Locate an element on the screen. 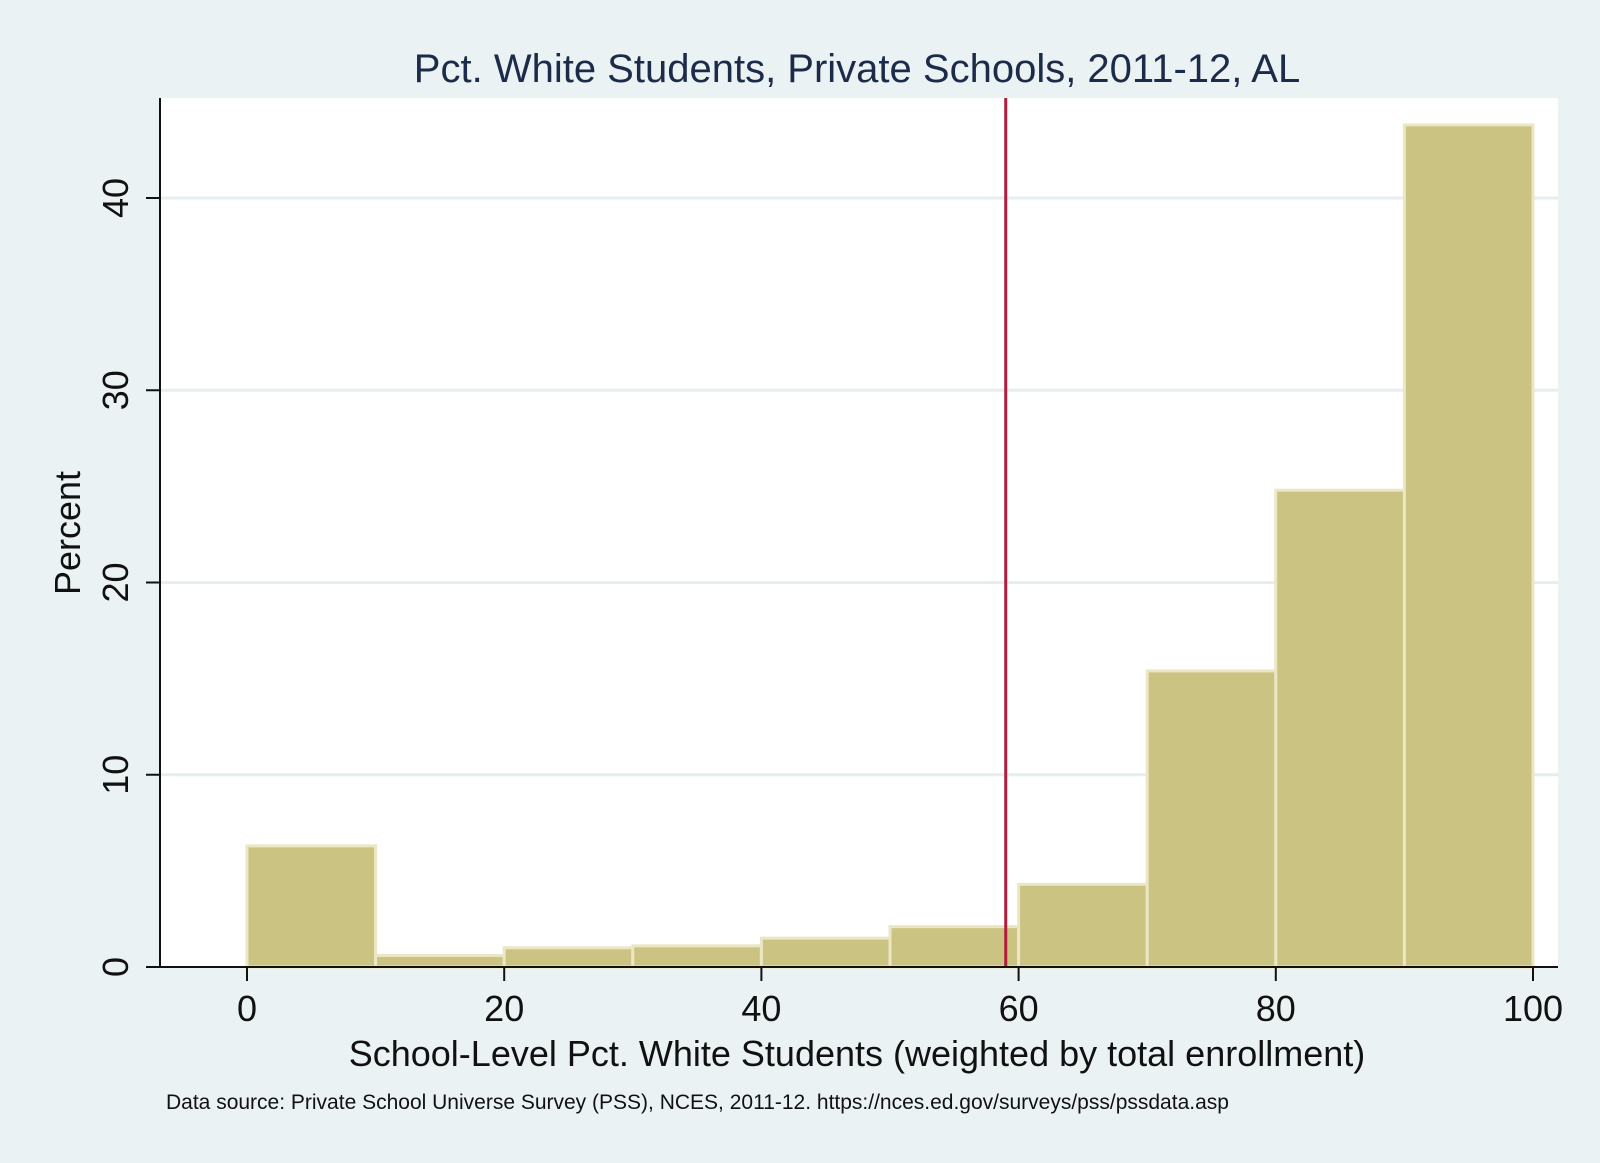 The height and width of the screenshot is (1163, 1600). x-tick-label-40: 40 is located at coordinates (761, 1008).